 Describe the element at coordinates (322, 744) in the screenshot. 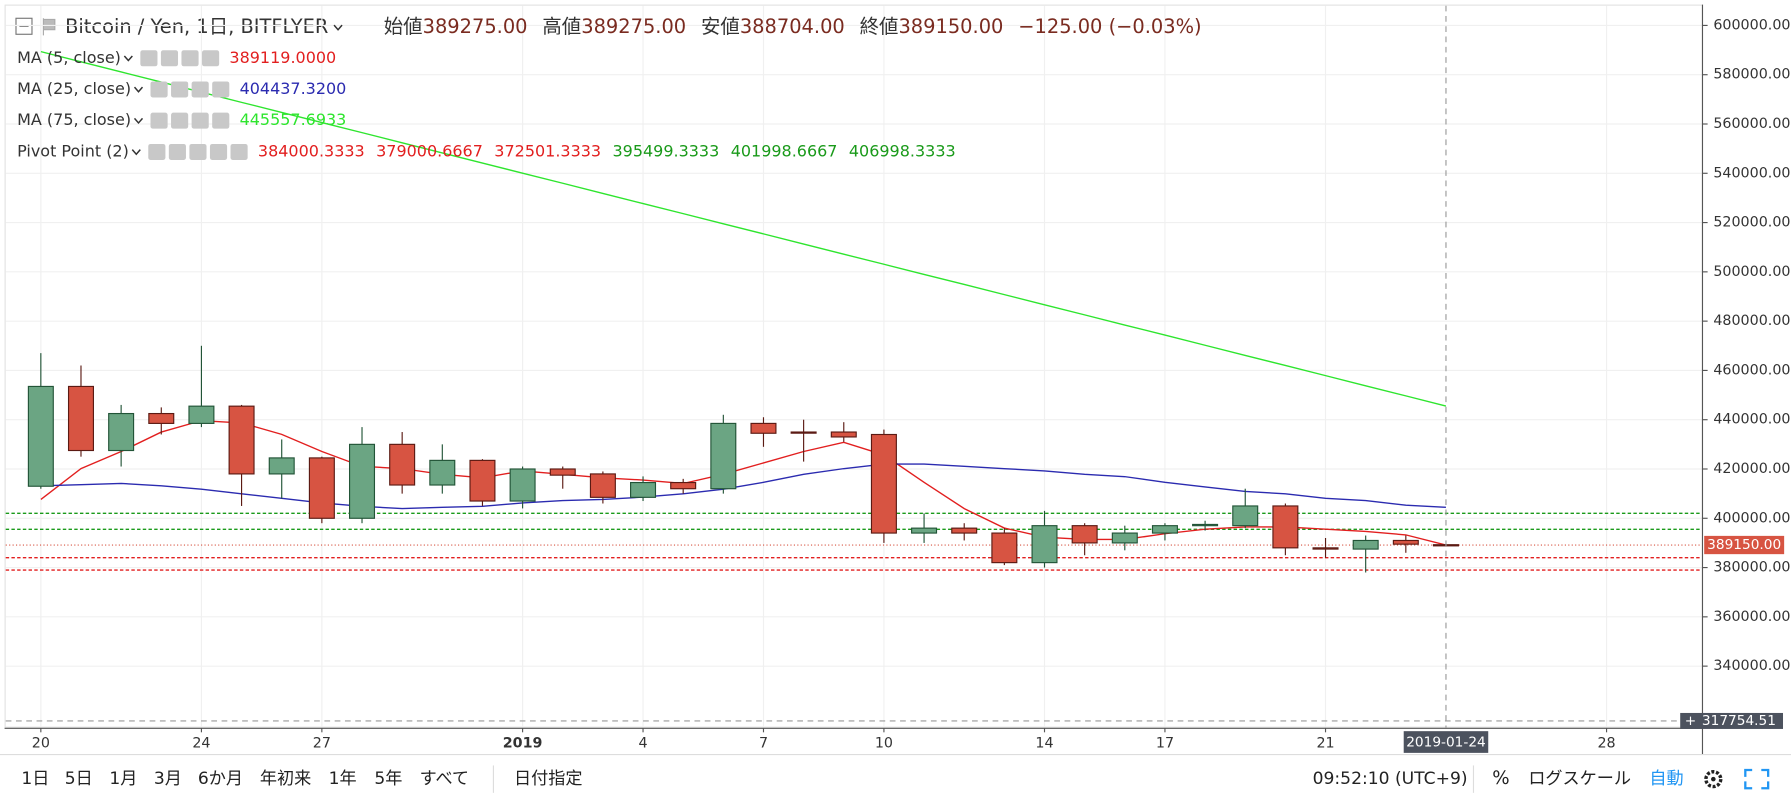

I see `x-tick-label: 27` at that location.